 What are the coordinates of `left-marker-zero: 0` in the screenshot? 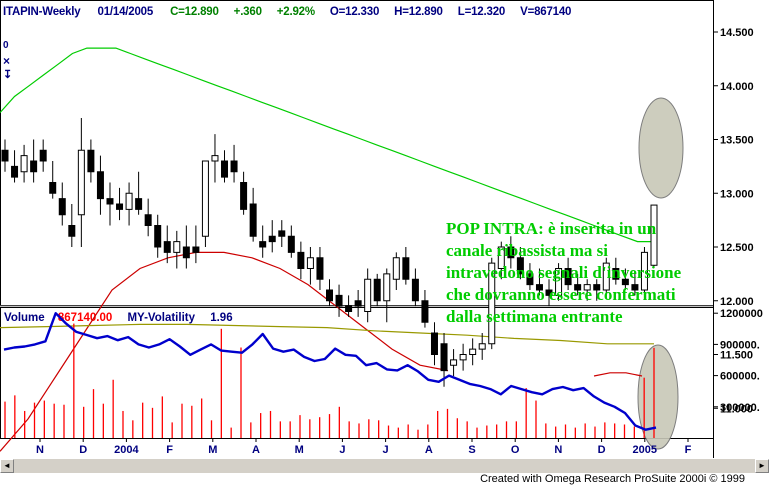 It's located at (6, 45).